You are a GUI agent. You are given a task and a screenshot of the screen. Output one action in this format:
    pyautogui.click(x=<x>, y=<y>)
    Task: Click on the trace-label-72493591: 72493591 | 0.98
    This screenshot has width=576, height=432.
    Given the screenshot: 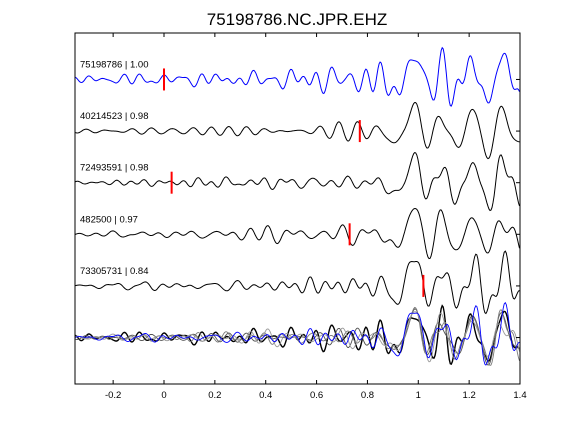 What is the action you would take?
    pyautogui.click(x=114, y=168)
    